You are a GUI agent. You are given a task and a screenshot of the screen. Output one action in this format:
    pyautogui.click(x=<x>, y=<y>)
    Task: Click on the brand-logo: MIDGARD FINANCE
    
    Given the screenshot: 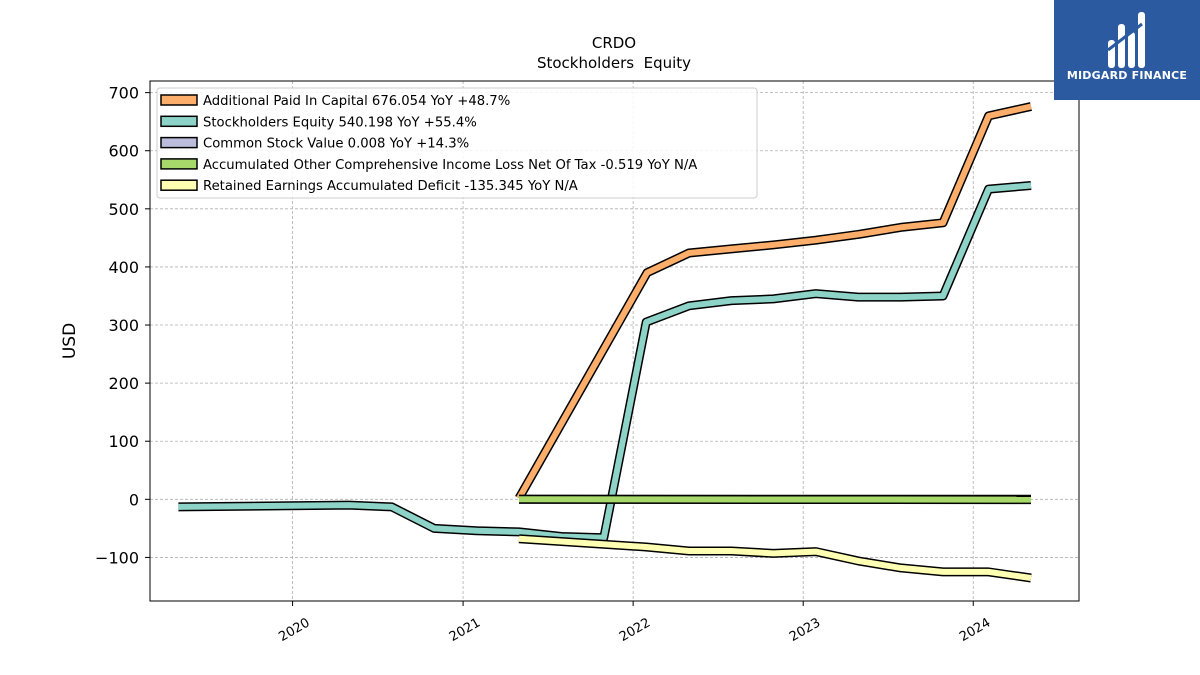 What is the action you would take?
    pyautogui.click(x=1127, y=50)
    